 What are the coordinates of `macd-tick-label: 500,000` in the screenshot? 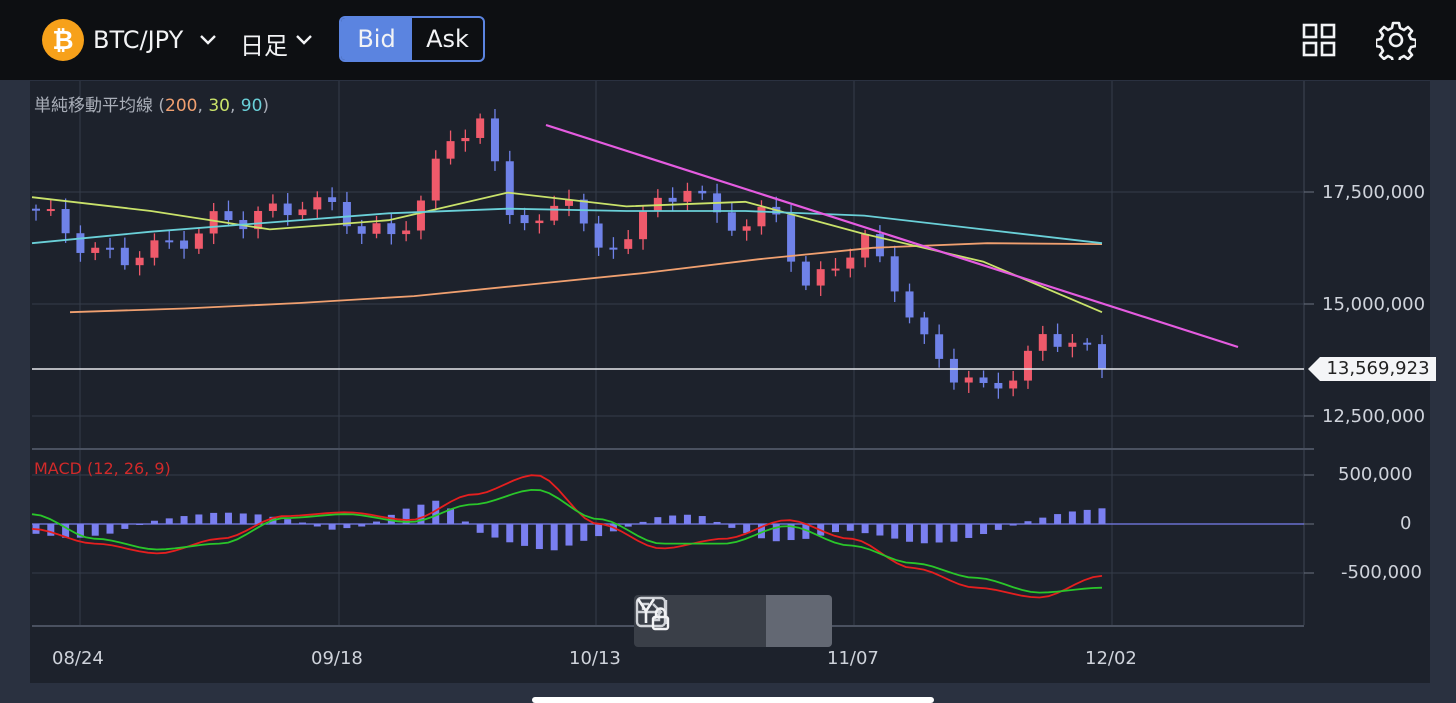 It's located at (1375, 474).